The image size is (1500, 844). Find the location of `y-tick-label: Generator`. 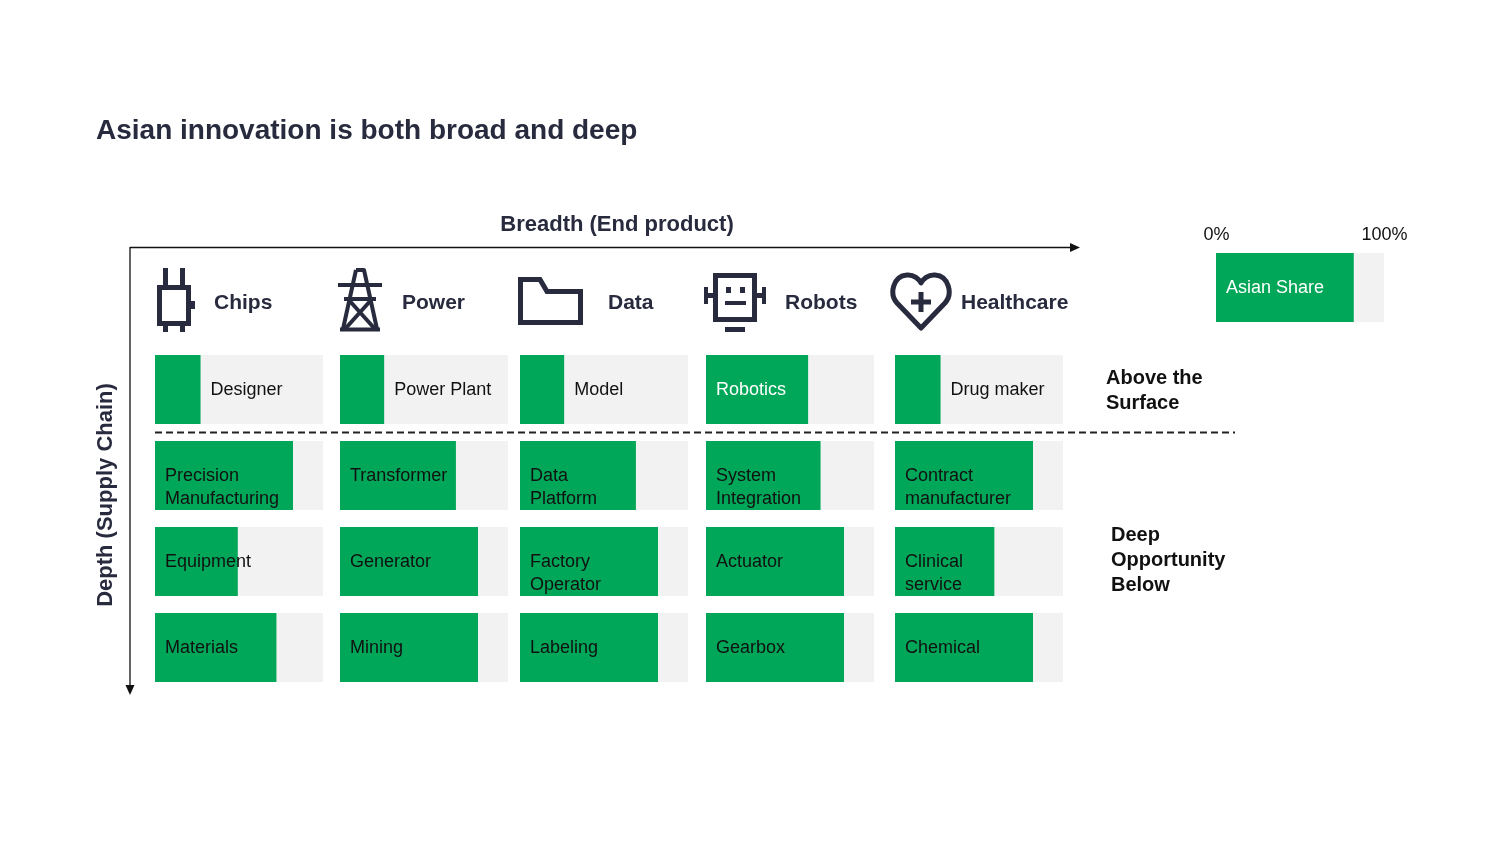

y-tick-label: Generator is located at coordinates (391, 560).